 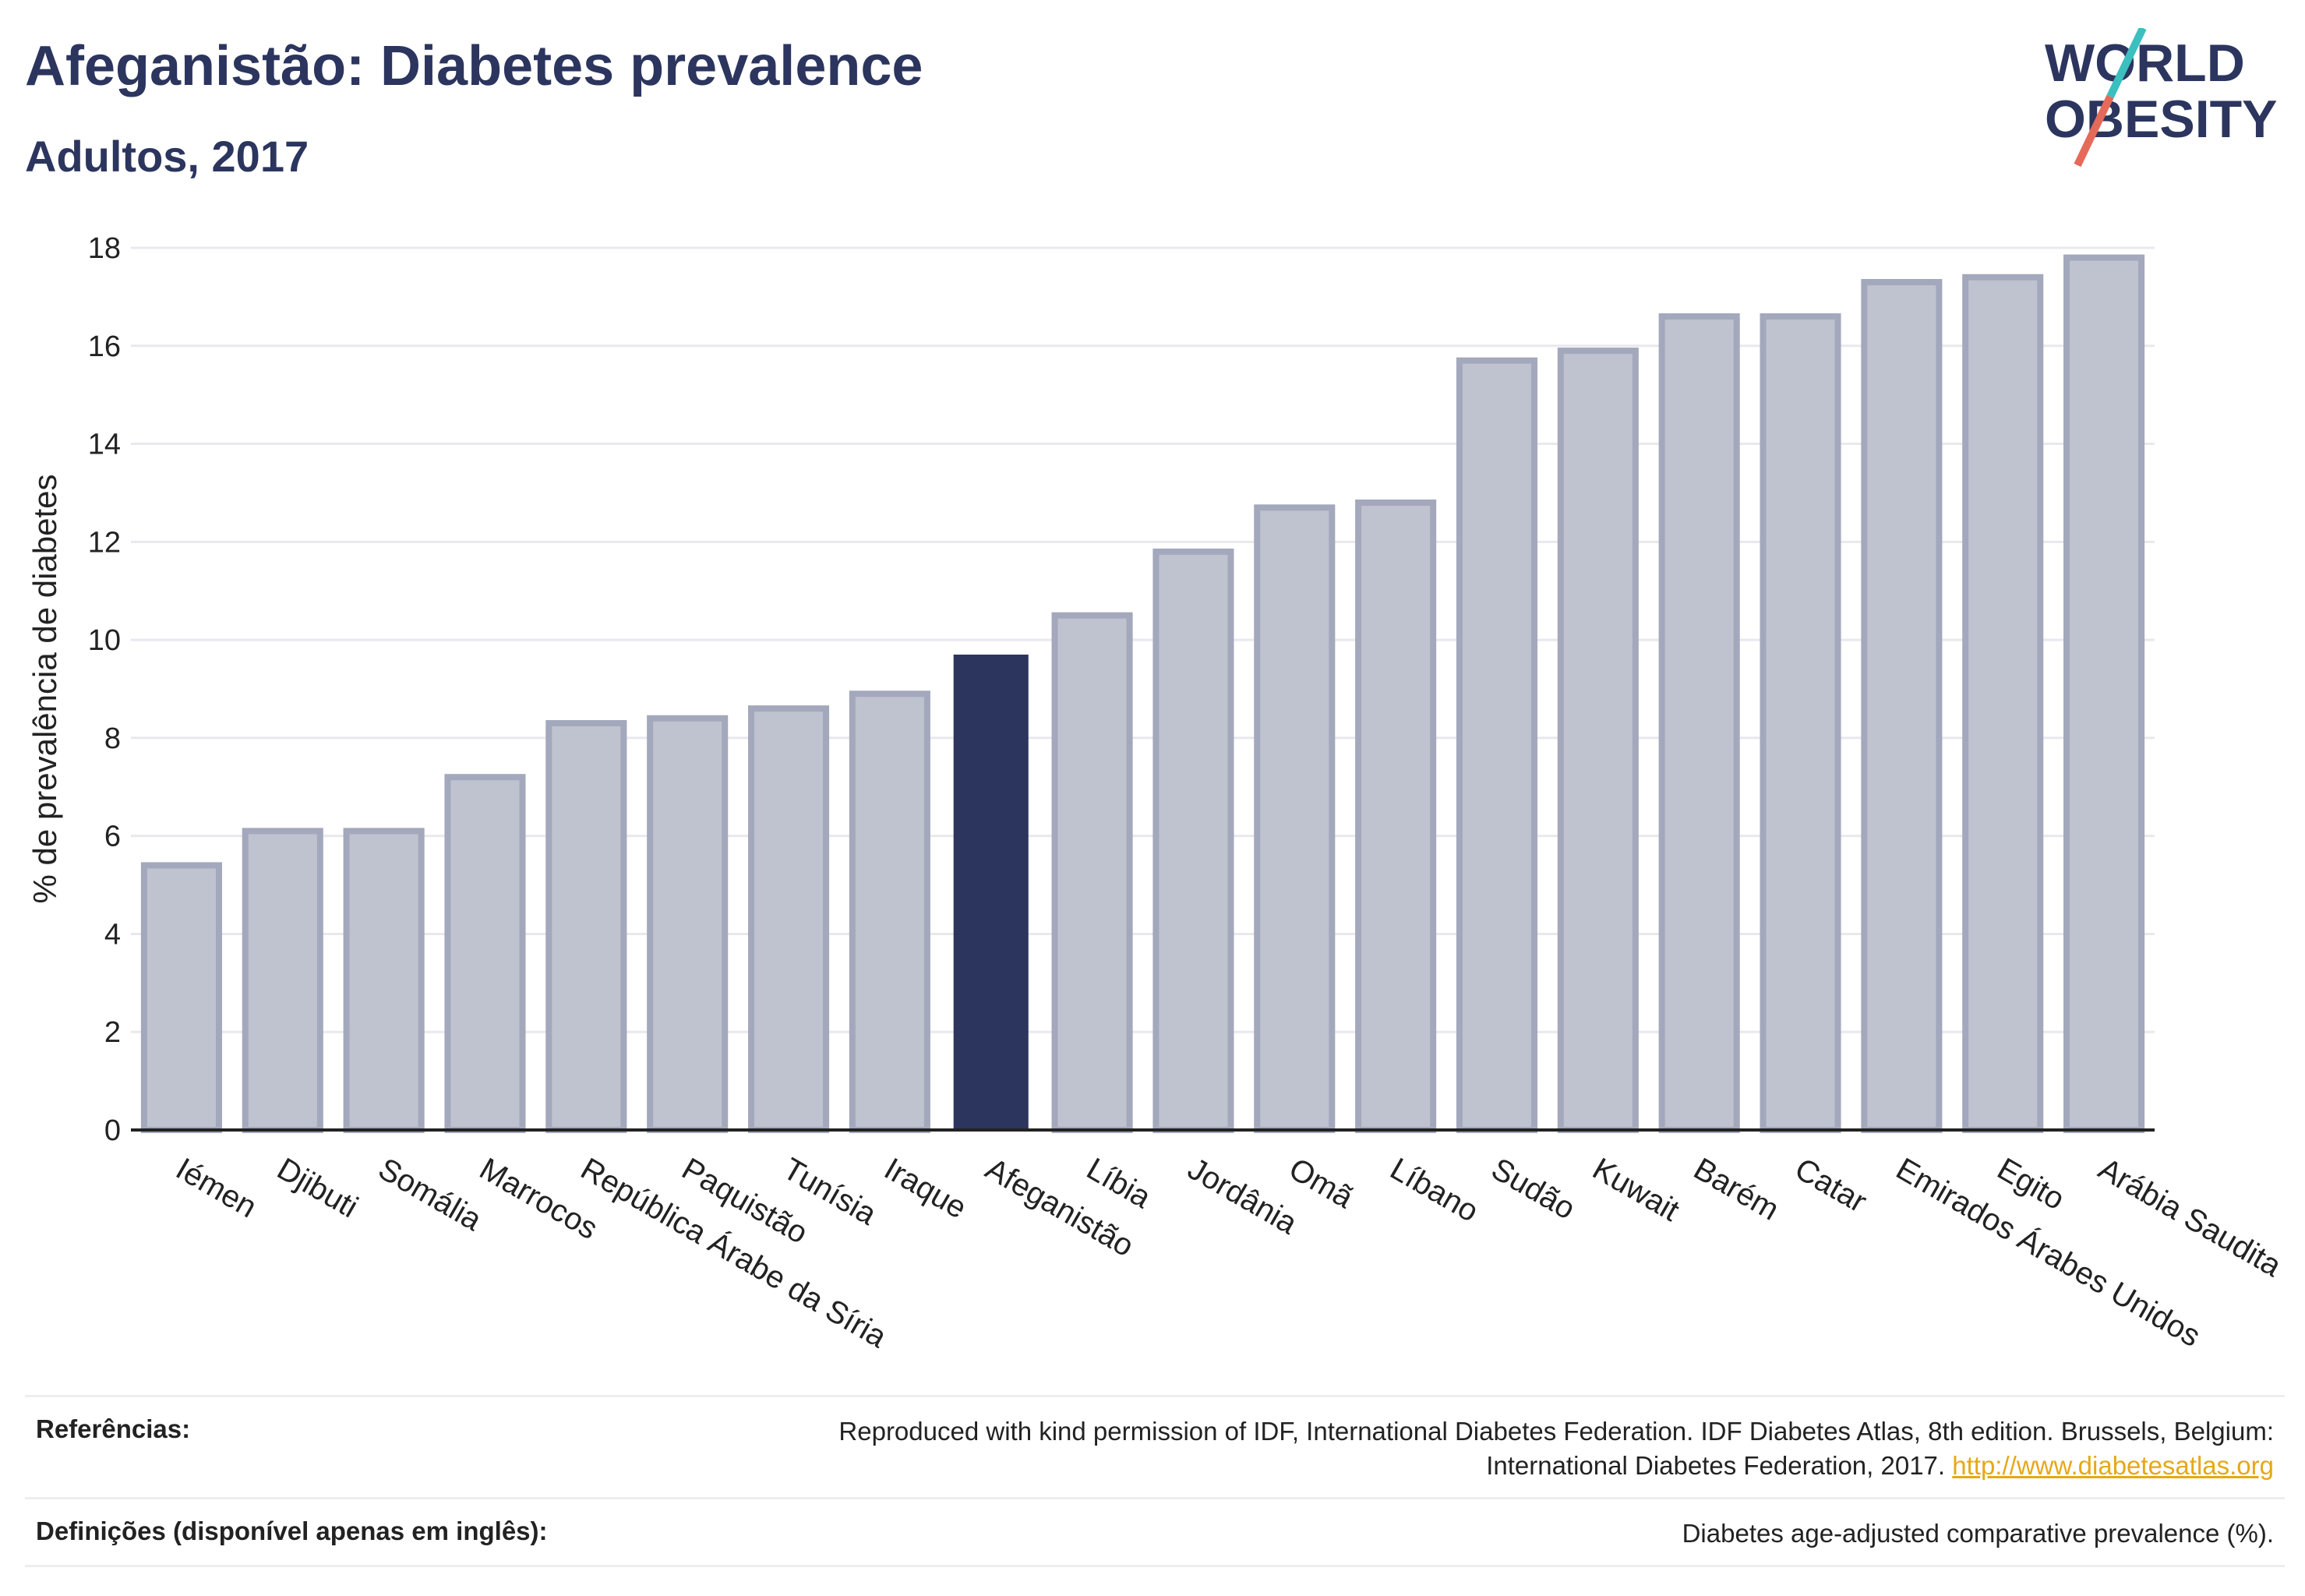 What do you see at coordinates (216, 1188) in the screenshot?
I see `x-tick-label: Iémen` at bounding box center [216, 1188].